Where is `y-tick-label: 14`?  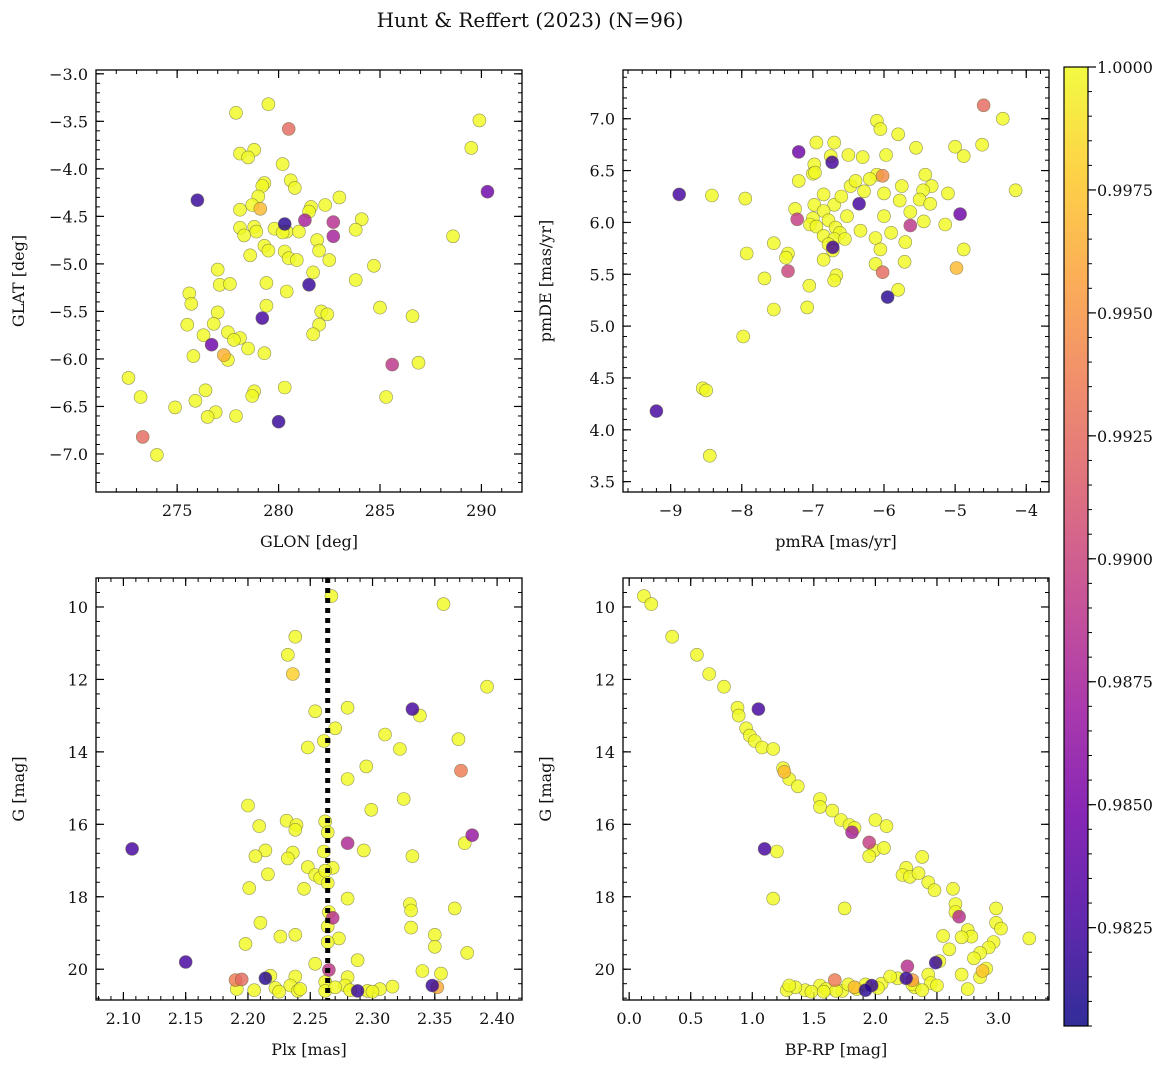 y-tick-label: 14 is located at coordinates (78, 752).